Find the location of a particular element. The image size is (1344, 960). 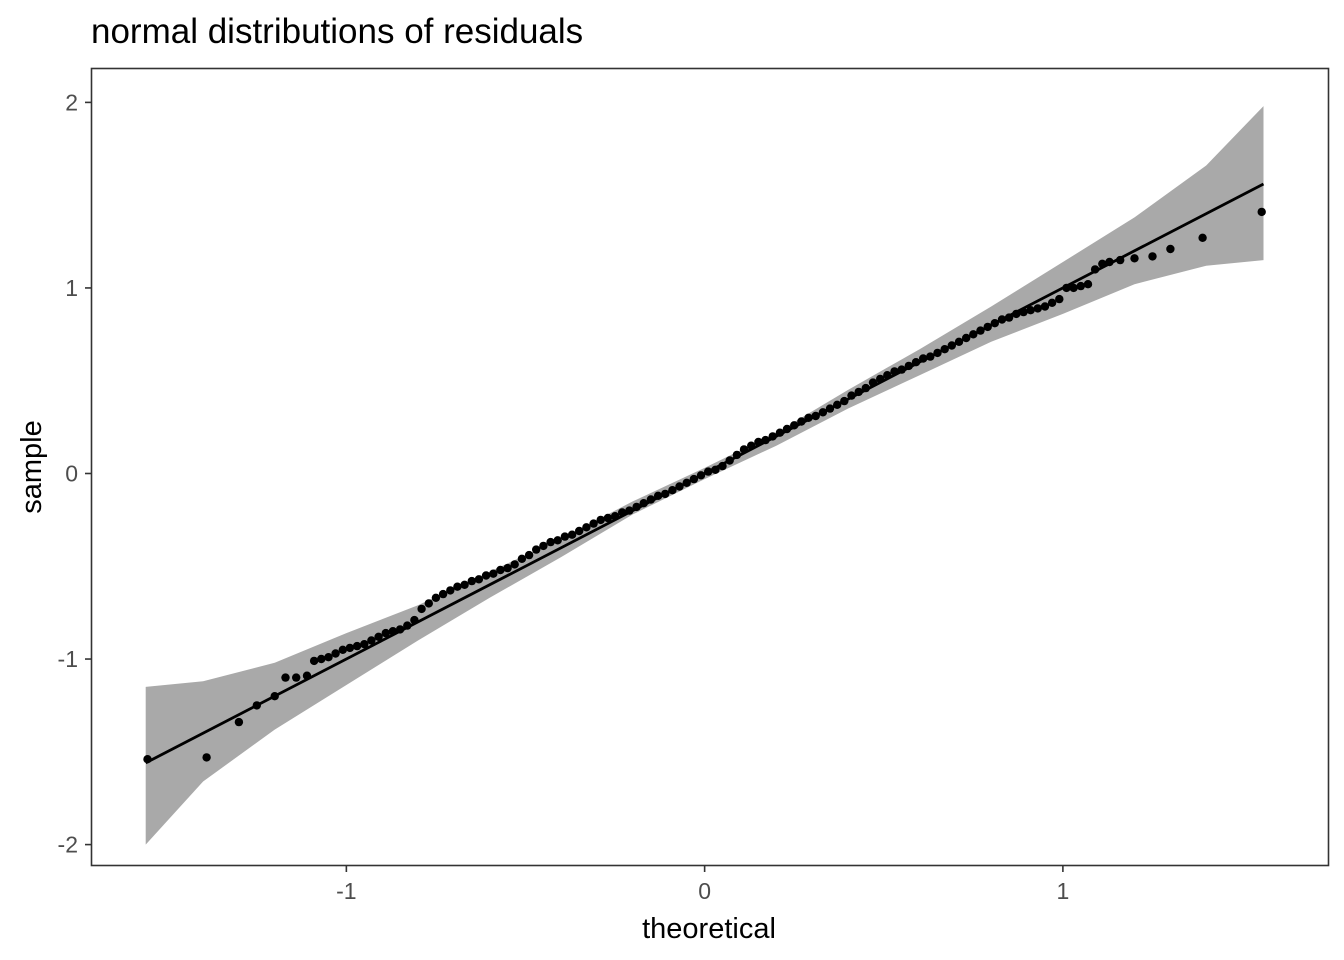

x-tick-label: 1 is located at coordinates (1062, 891).